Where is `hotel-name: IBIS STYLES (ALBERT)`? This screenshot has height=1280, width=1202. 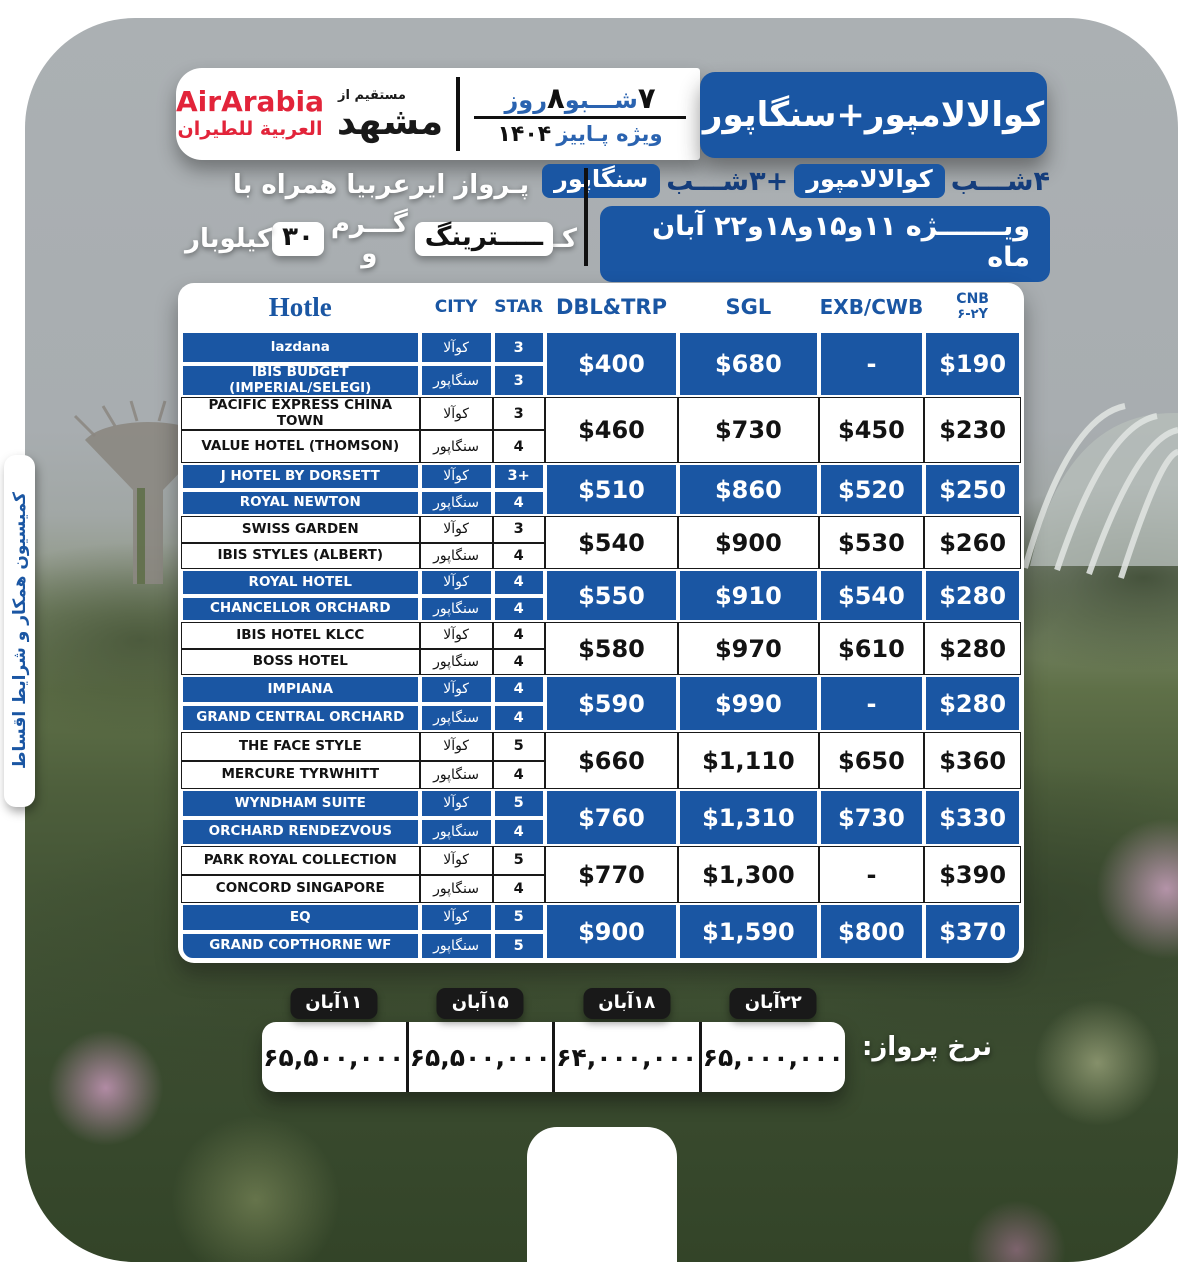 hotel-name: IBIS STYLES (ALBERT) is located at coordinates (300, 555).